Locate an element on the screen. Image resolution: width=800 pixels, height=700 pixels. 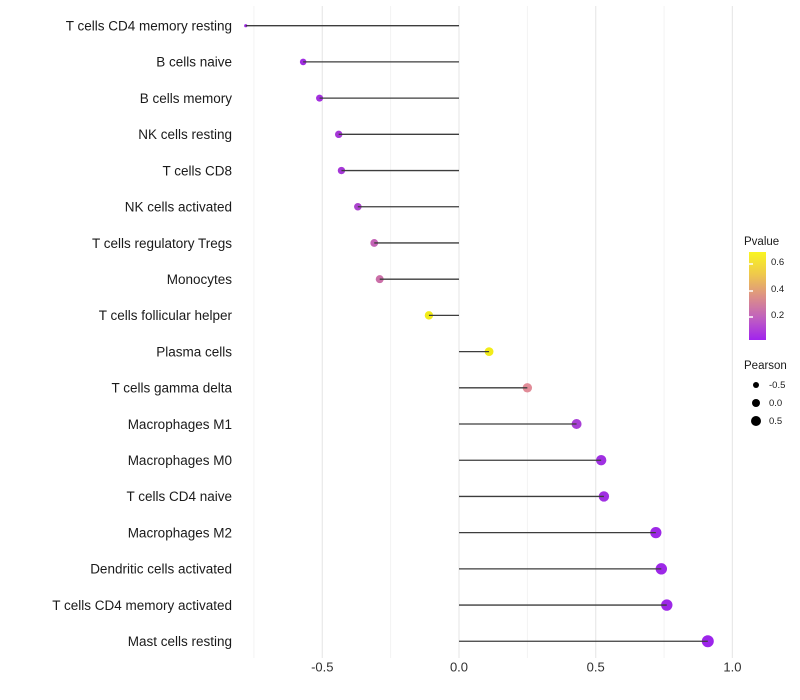
y-axis-label: T cells follicular helper is located at coordinates (166, 315).